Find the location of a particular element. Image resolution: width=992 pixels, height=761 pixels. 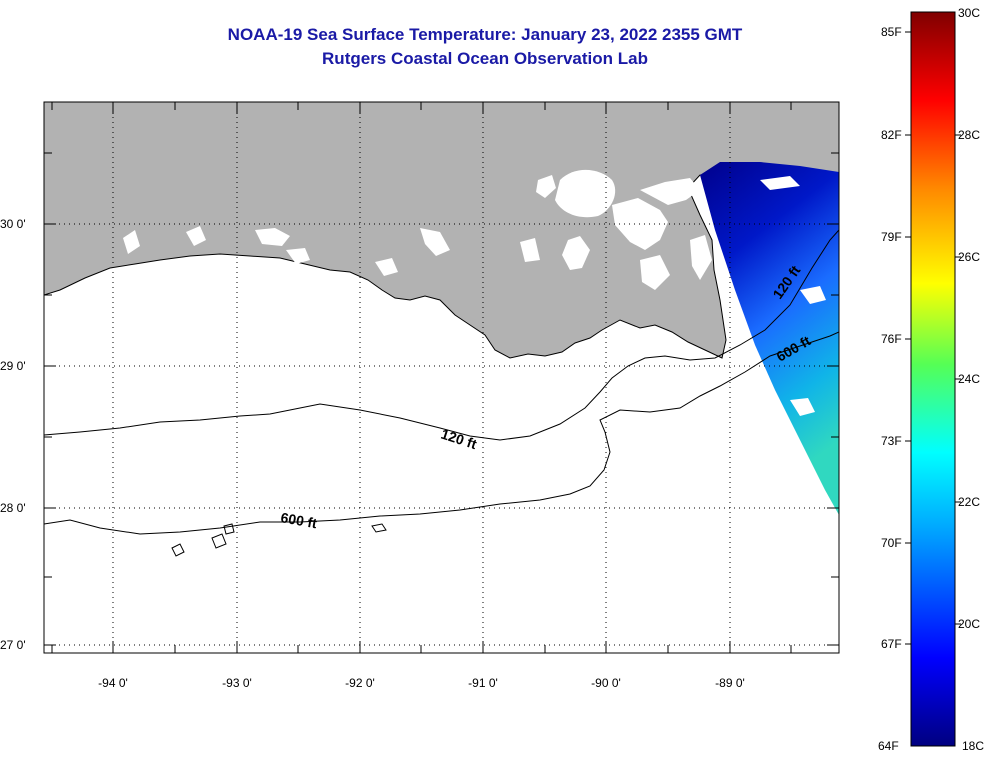

colorbar-ticks is located at coordinates (933, 338).